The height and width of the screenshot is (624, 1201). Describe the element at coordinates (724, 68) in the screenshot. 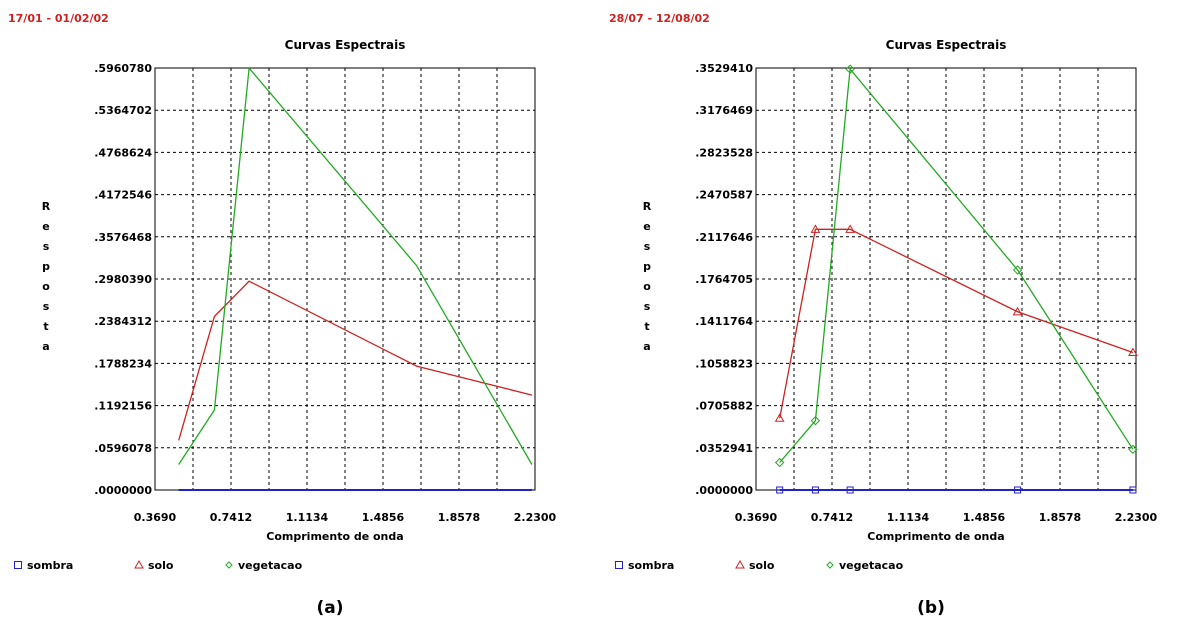

I see `y-tick-label: .3529410` at that location.